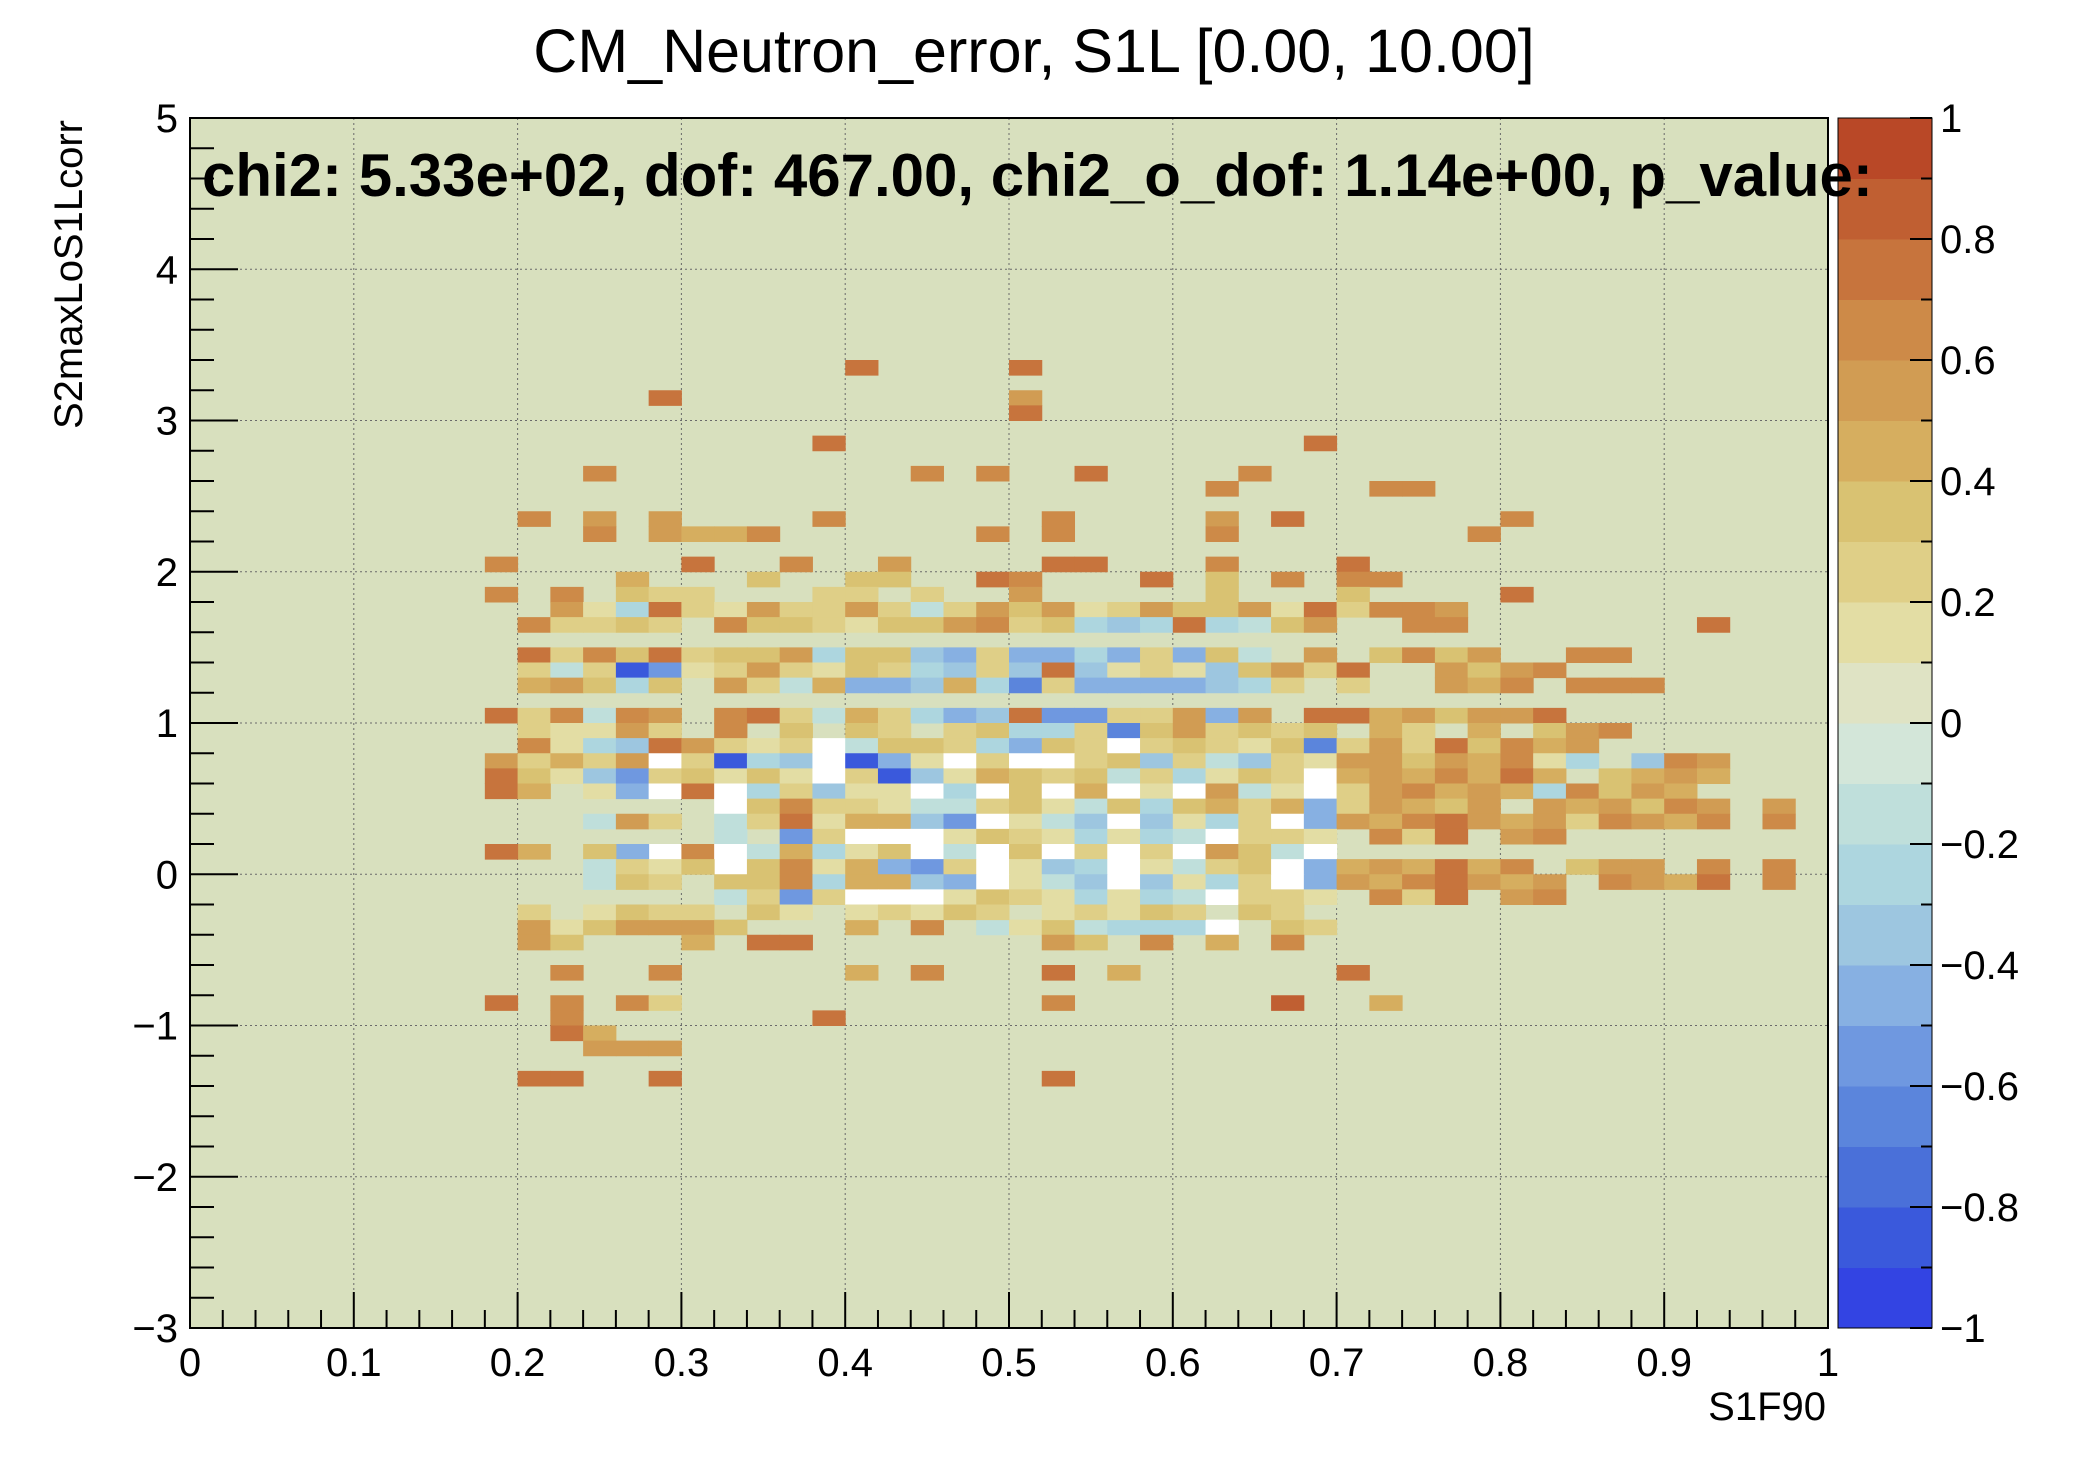 The width and height of the screenshot is (2096, 1472). I want to click on color-scale-bar, so click(1885, 723).